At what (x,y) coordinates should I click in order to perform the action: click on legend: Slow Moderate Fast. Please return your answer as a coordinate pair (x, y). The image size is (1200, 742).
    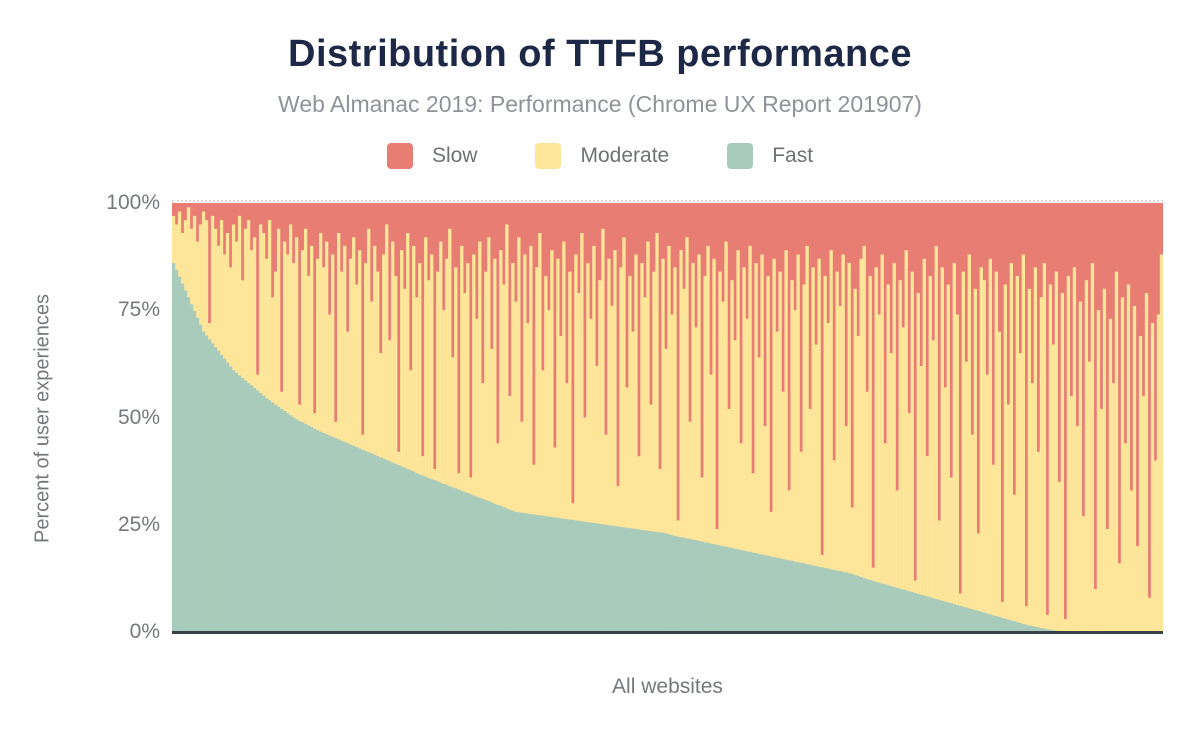
    Looking at the image, I should click on (600, 156).